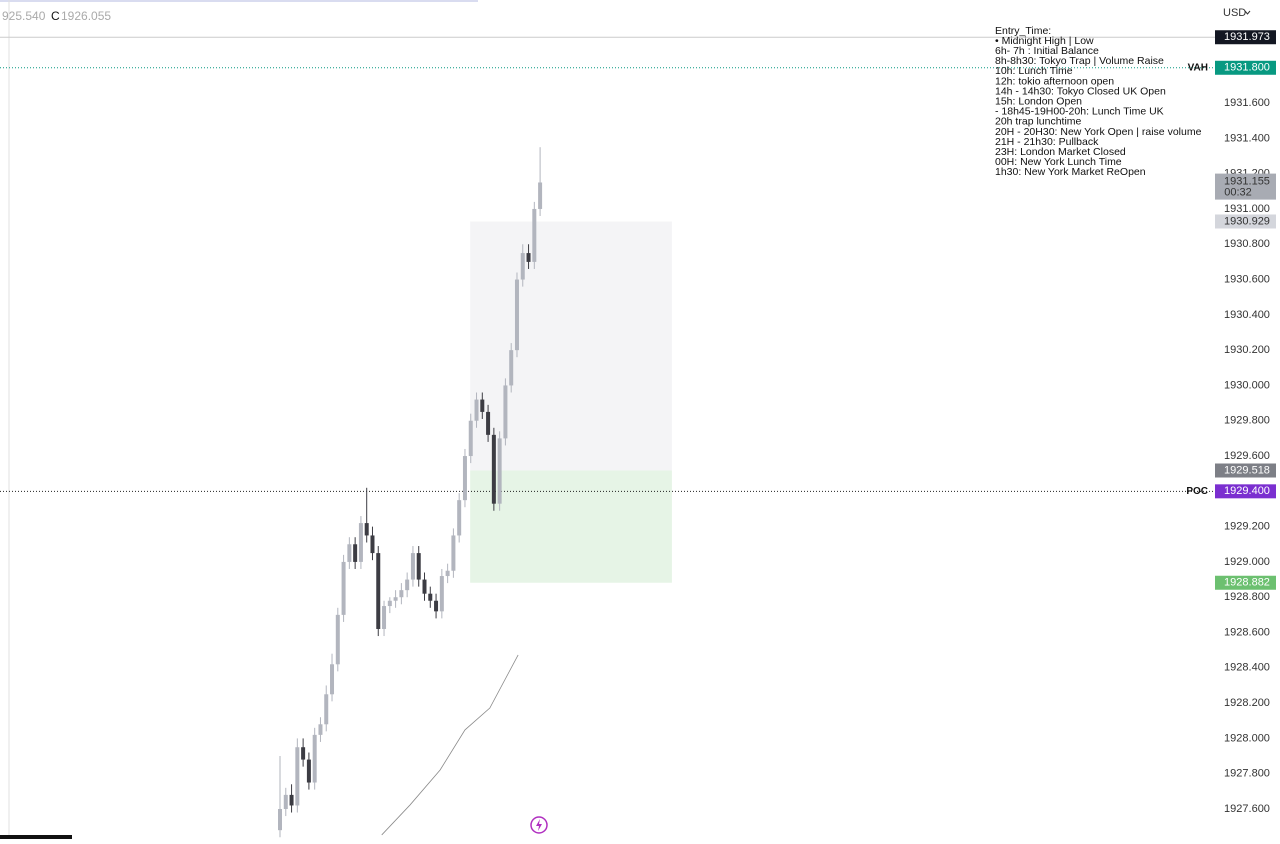  I want to click on y-tick-label: 1930.000, so click(1247, 385).